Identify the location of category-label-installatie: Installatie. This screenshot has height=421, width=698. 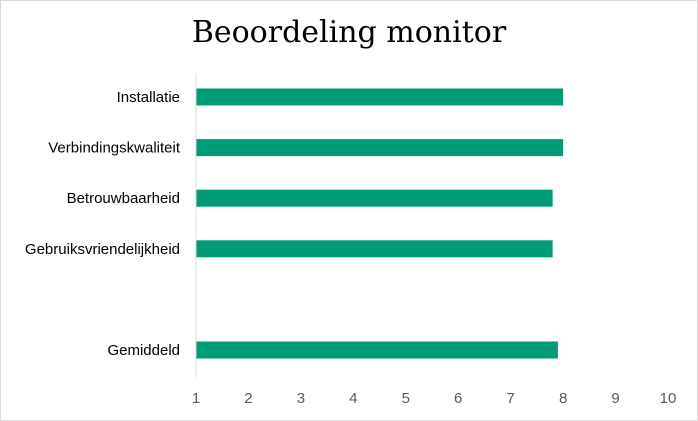
(148, 97).